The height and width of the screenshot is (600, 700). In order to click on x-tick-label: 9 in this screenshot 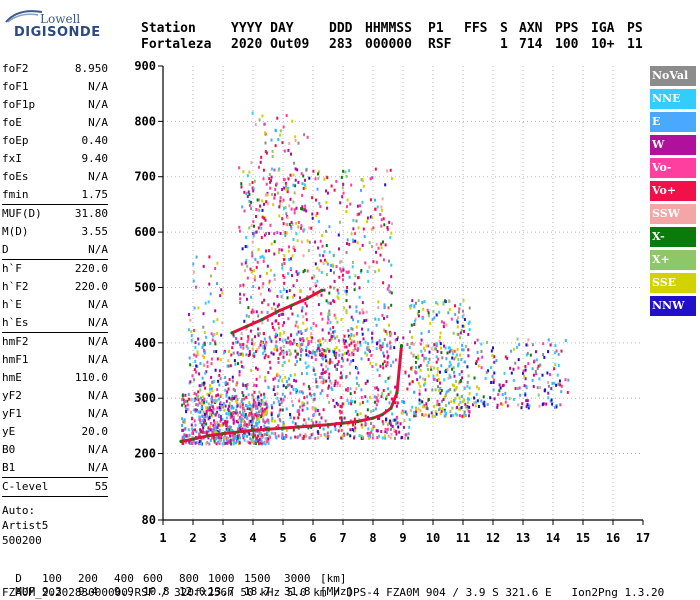, I will do `click(402, 538)`.